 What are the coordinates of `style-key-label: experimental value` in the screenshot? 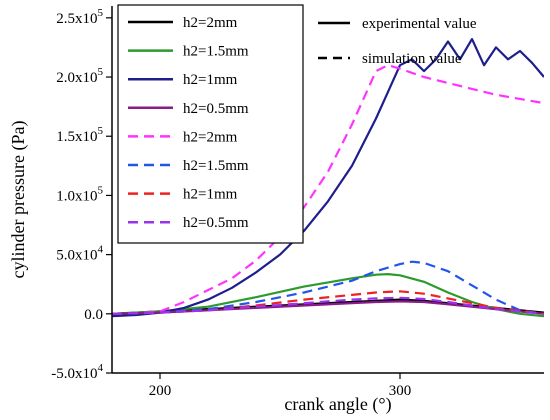 It's located at (419, 24).